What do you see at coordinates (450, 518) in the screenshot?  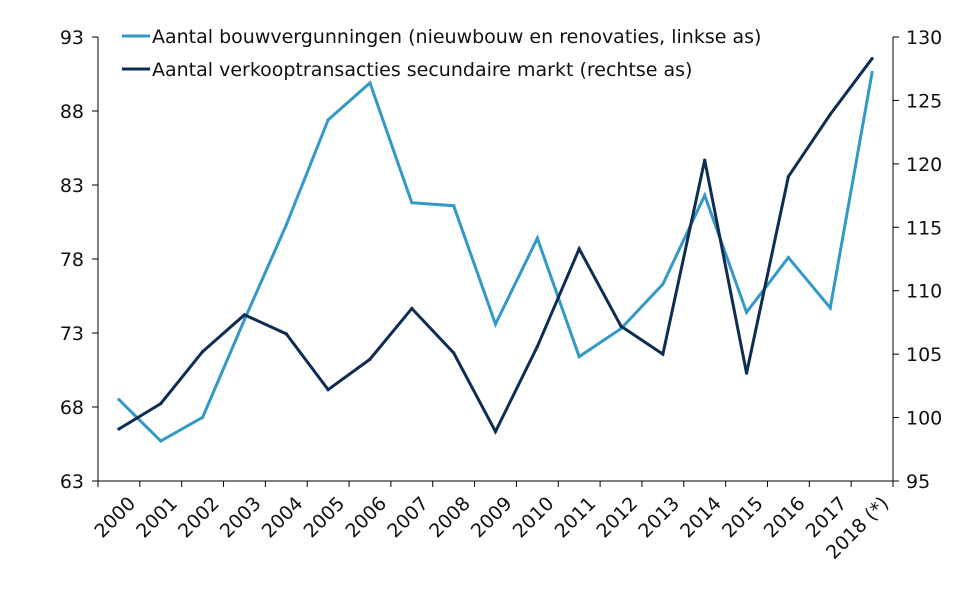 I see `x-tick-label: 2008` at bounding box center [450, 518].